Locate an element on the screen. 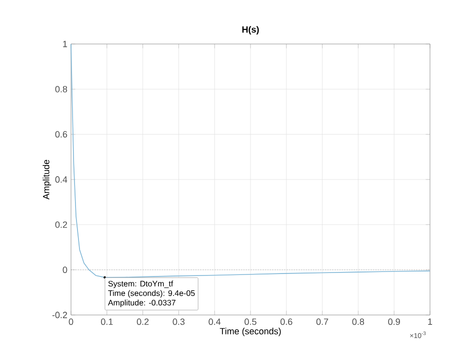 Image resolution: width=474 pixels, height=355 pixels. x-tick-label: 0.6 is located at coordinates (286, 321).